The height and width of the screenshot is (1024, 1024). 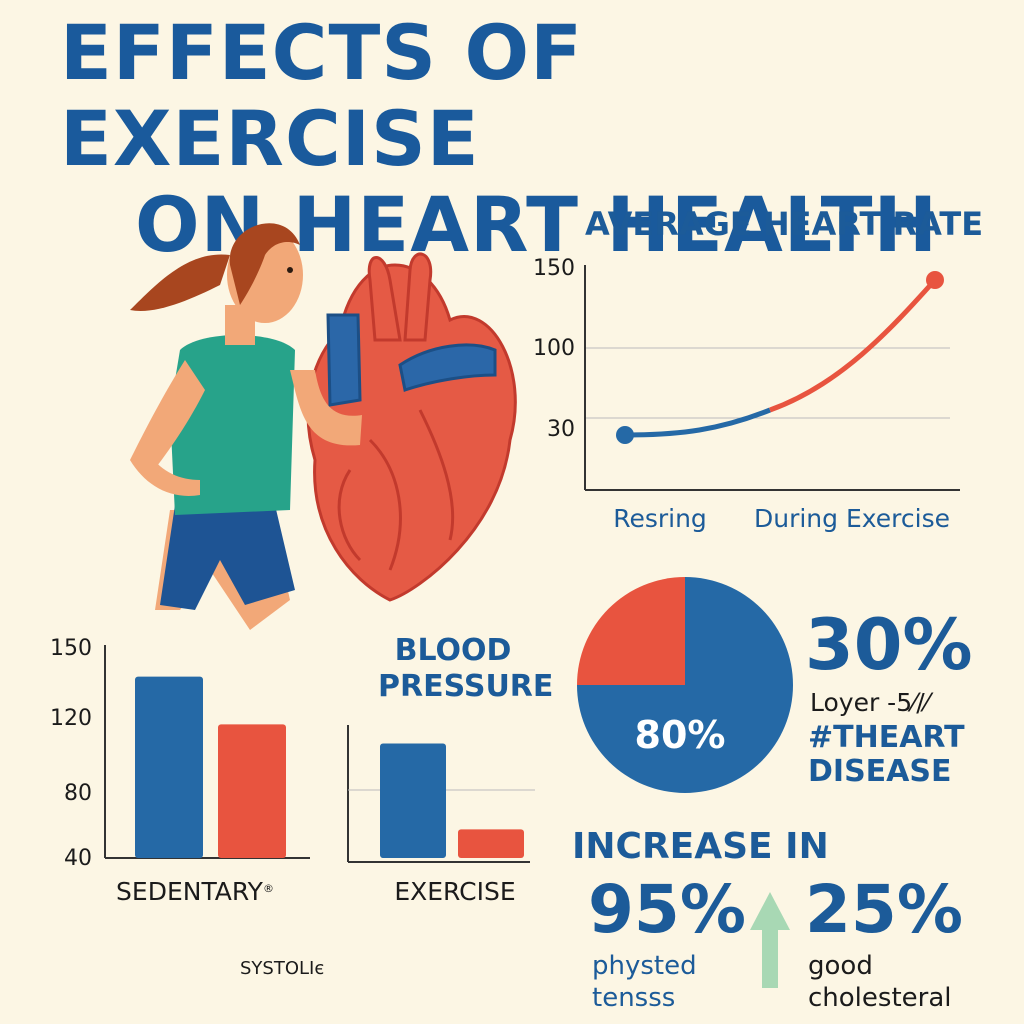 What do you see at coordinates (453, 650) in the screenshot?
I see `bp-title-line-1: BLOOD` at bounding box center [453, 650].